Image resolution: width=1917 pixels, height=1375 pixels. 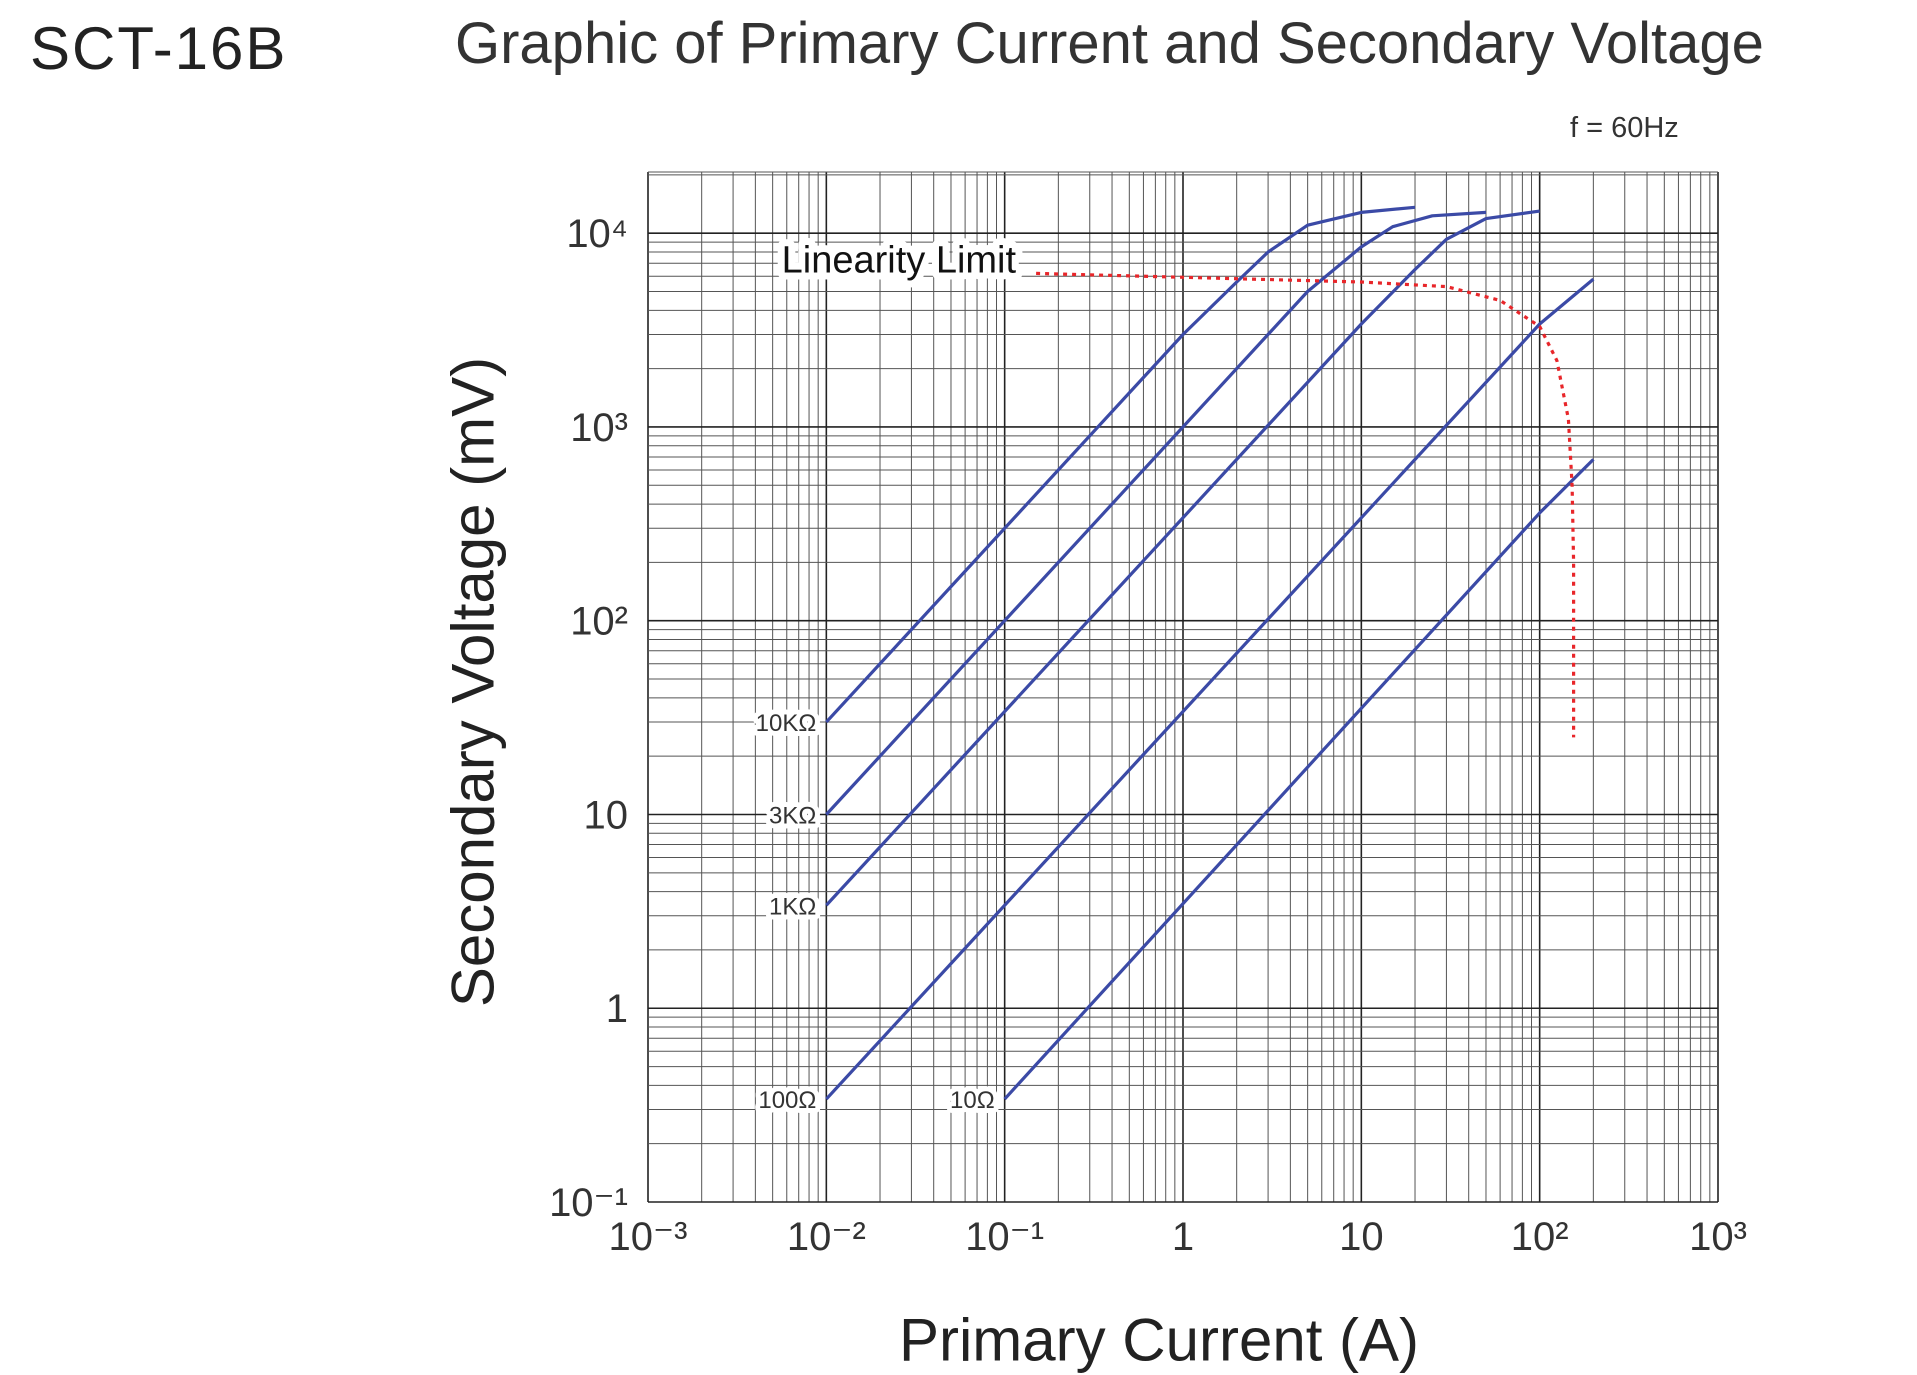 I want to click on y-tick-label: 10³, so click(x=599, y=428).